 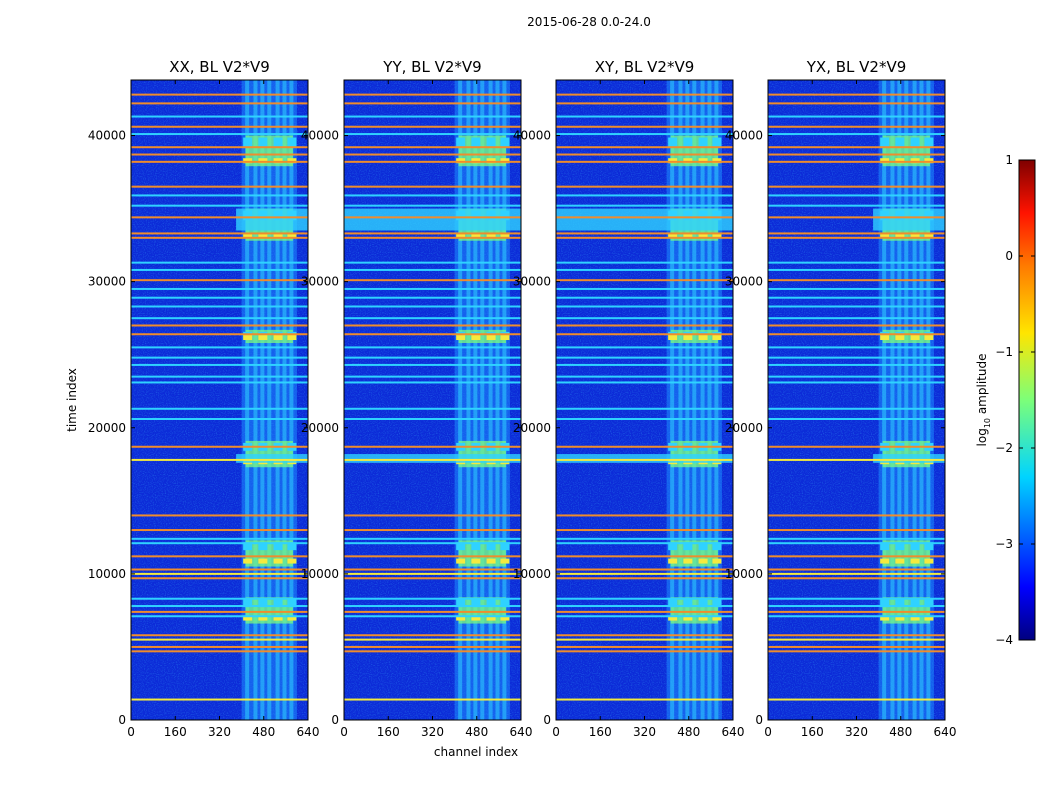 What do you see at coordinates (1005, 400) in the screenshot?
I see `colorbar: 1 0 −1 −2 −3 −4 log10 amplitude` at bounding box center [1005, 400].